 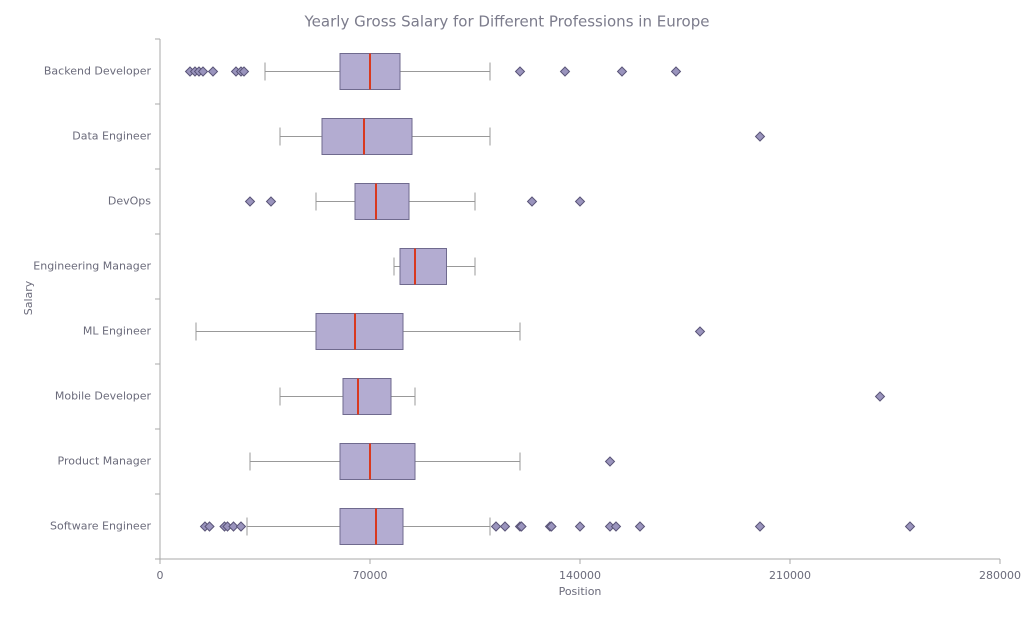 What do you see at coordinates (580, 591) in the screenshot?
I see `x-axis-title: Position` at bounding box center [580, 591].